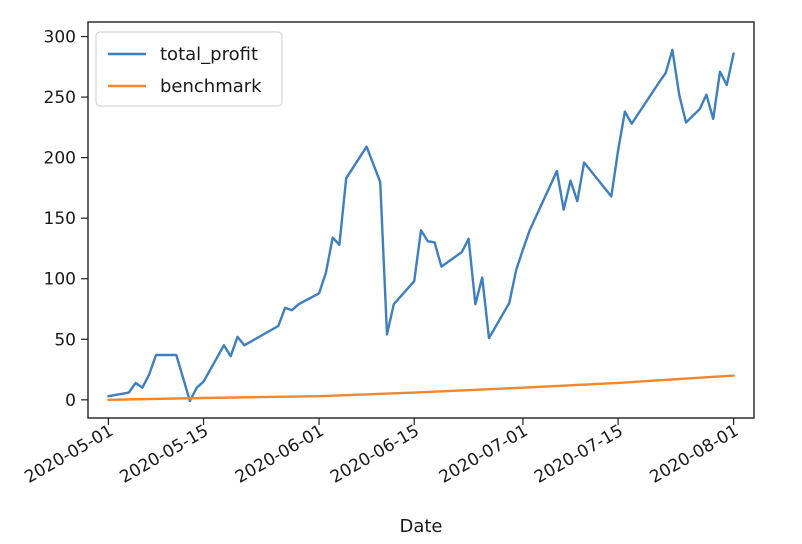 Image resolution: width=802 pixels, height=544 pixels. What do you see at coordinates (484, 454) in the screenshot?
I see `x-tick-label: 2020-07-01` at bounding box center [484, 454].